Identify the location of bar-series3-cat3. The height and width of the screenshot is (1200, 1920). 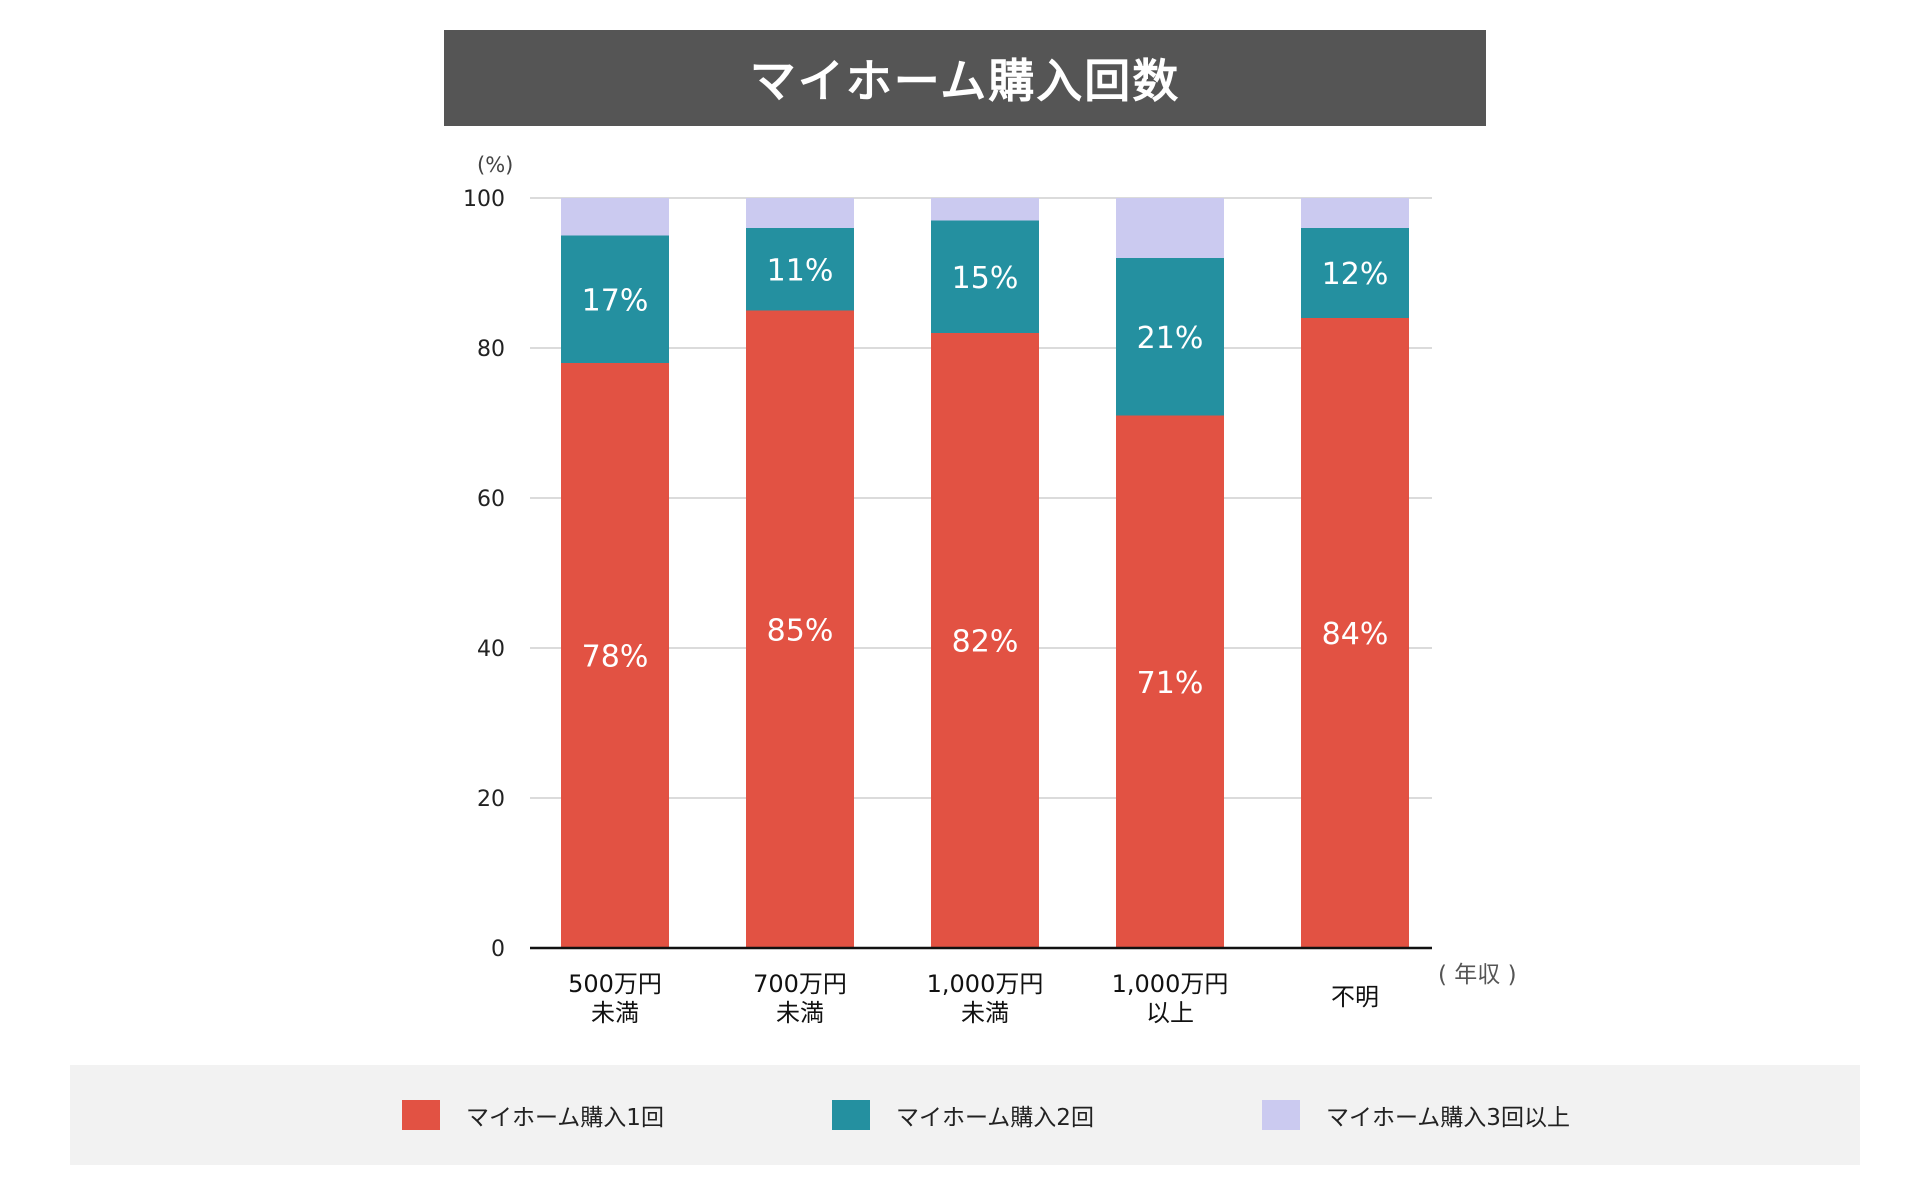
(985, 209).